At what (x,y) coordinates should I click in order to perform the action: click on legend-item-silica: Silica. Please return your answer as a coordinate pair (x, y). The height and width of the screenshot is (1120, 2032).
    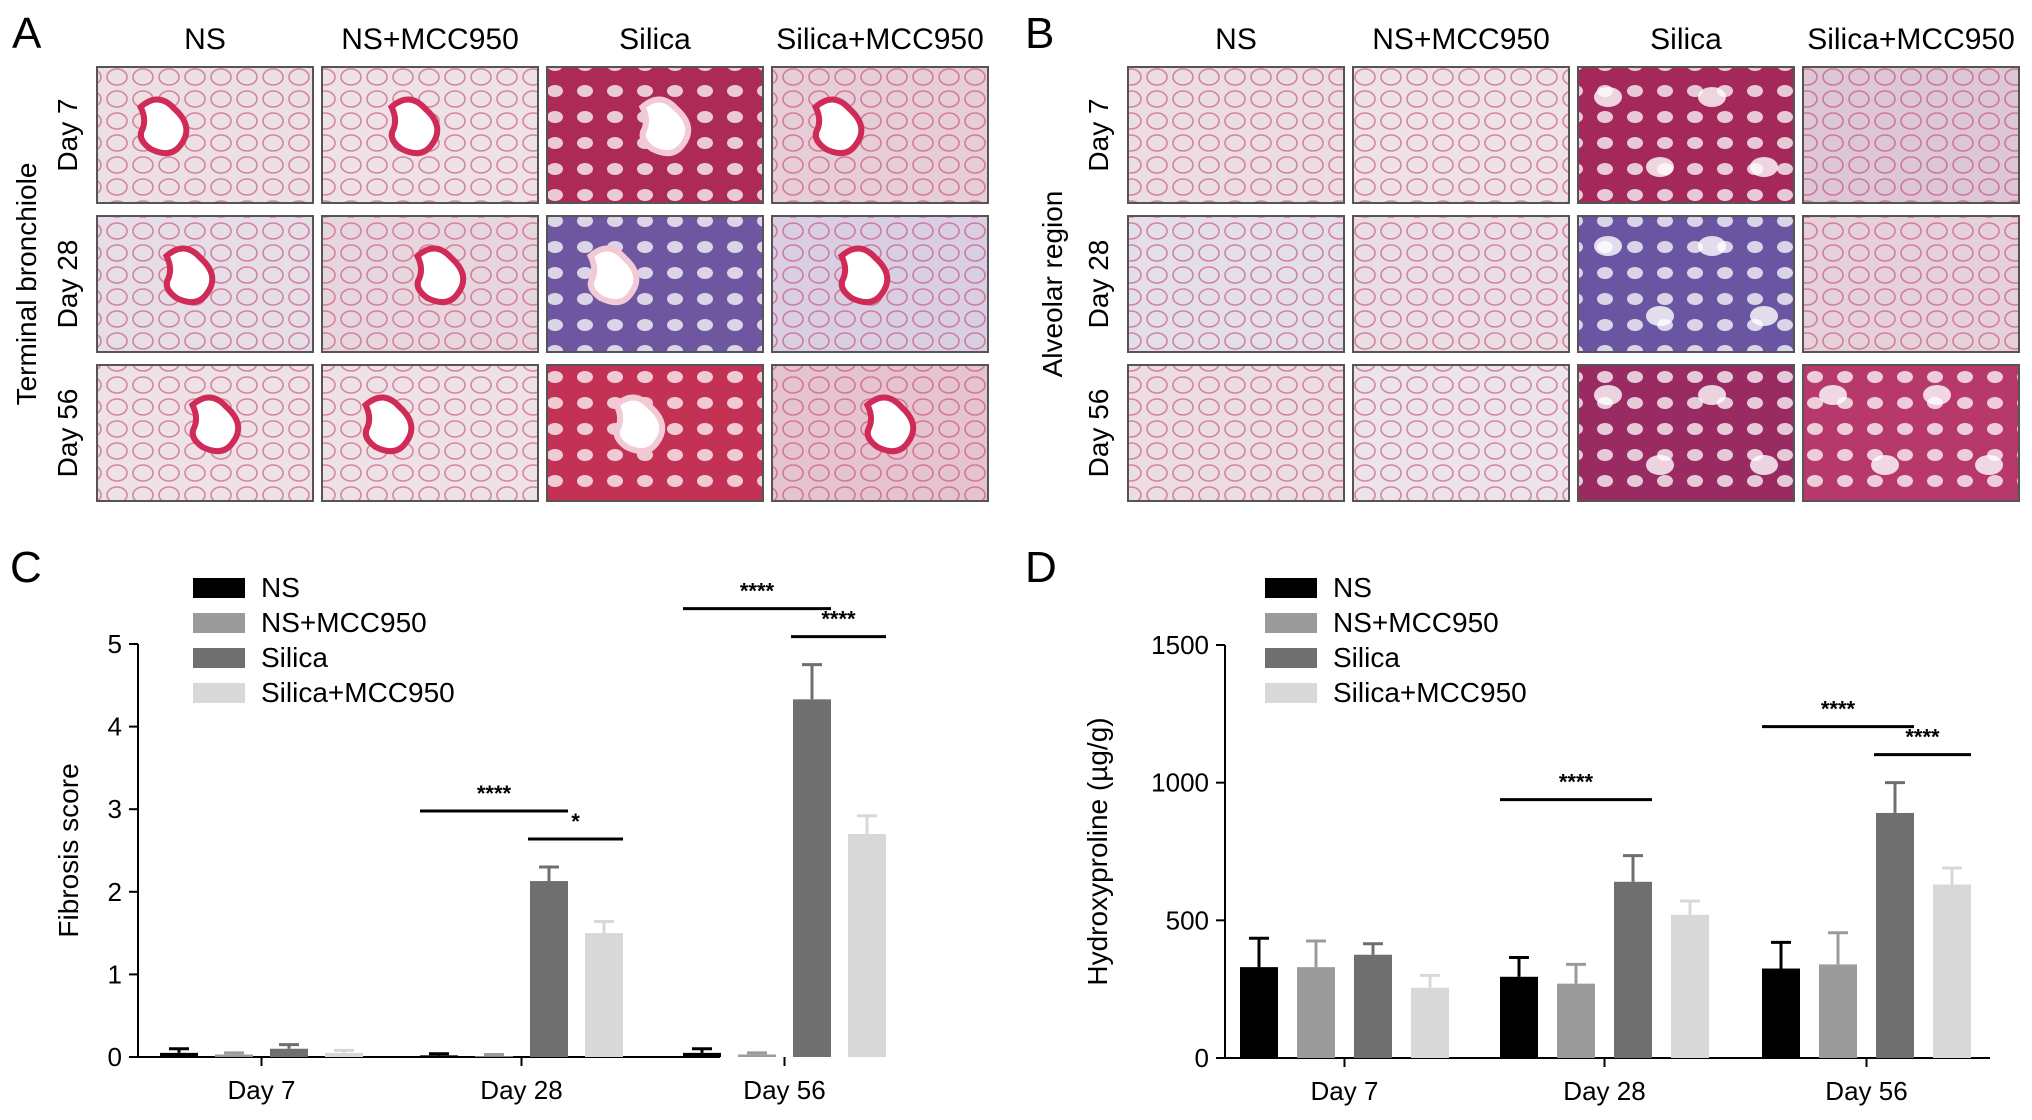
    Looking at the image, I should click on (1332, 657).